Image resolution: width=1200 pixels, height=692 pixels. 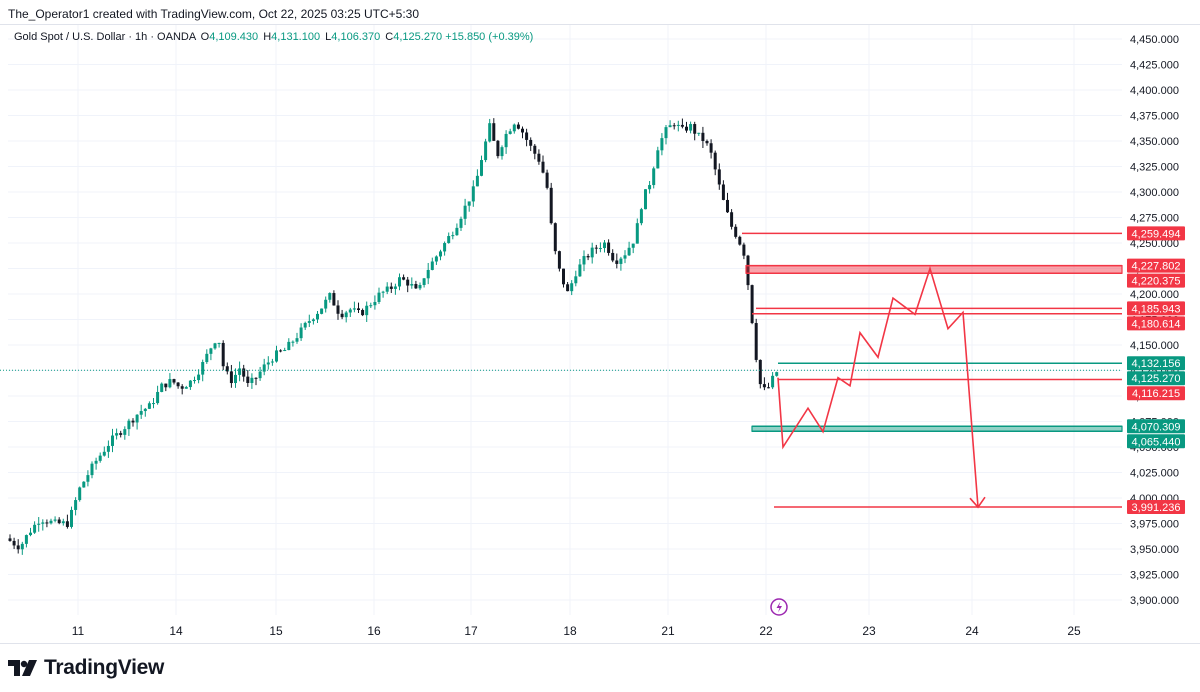 What do you see at coordinates (489, 37) in the screenshot?
I see `change-value: +15.850 (+0.39%)` at bounding box center [489, 37].